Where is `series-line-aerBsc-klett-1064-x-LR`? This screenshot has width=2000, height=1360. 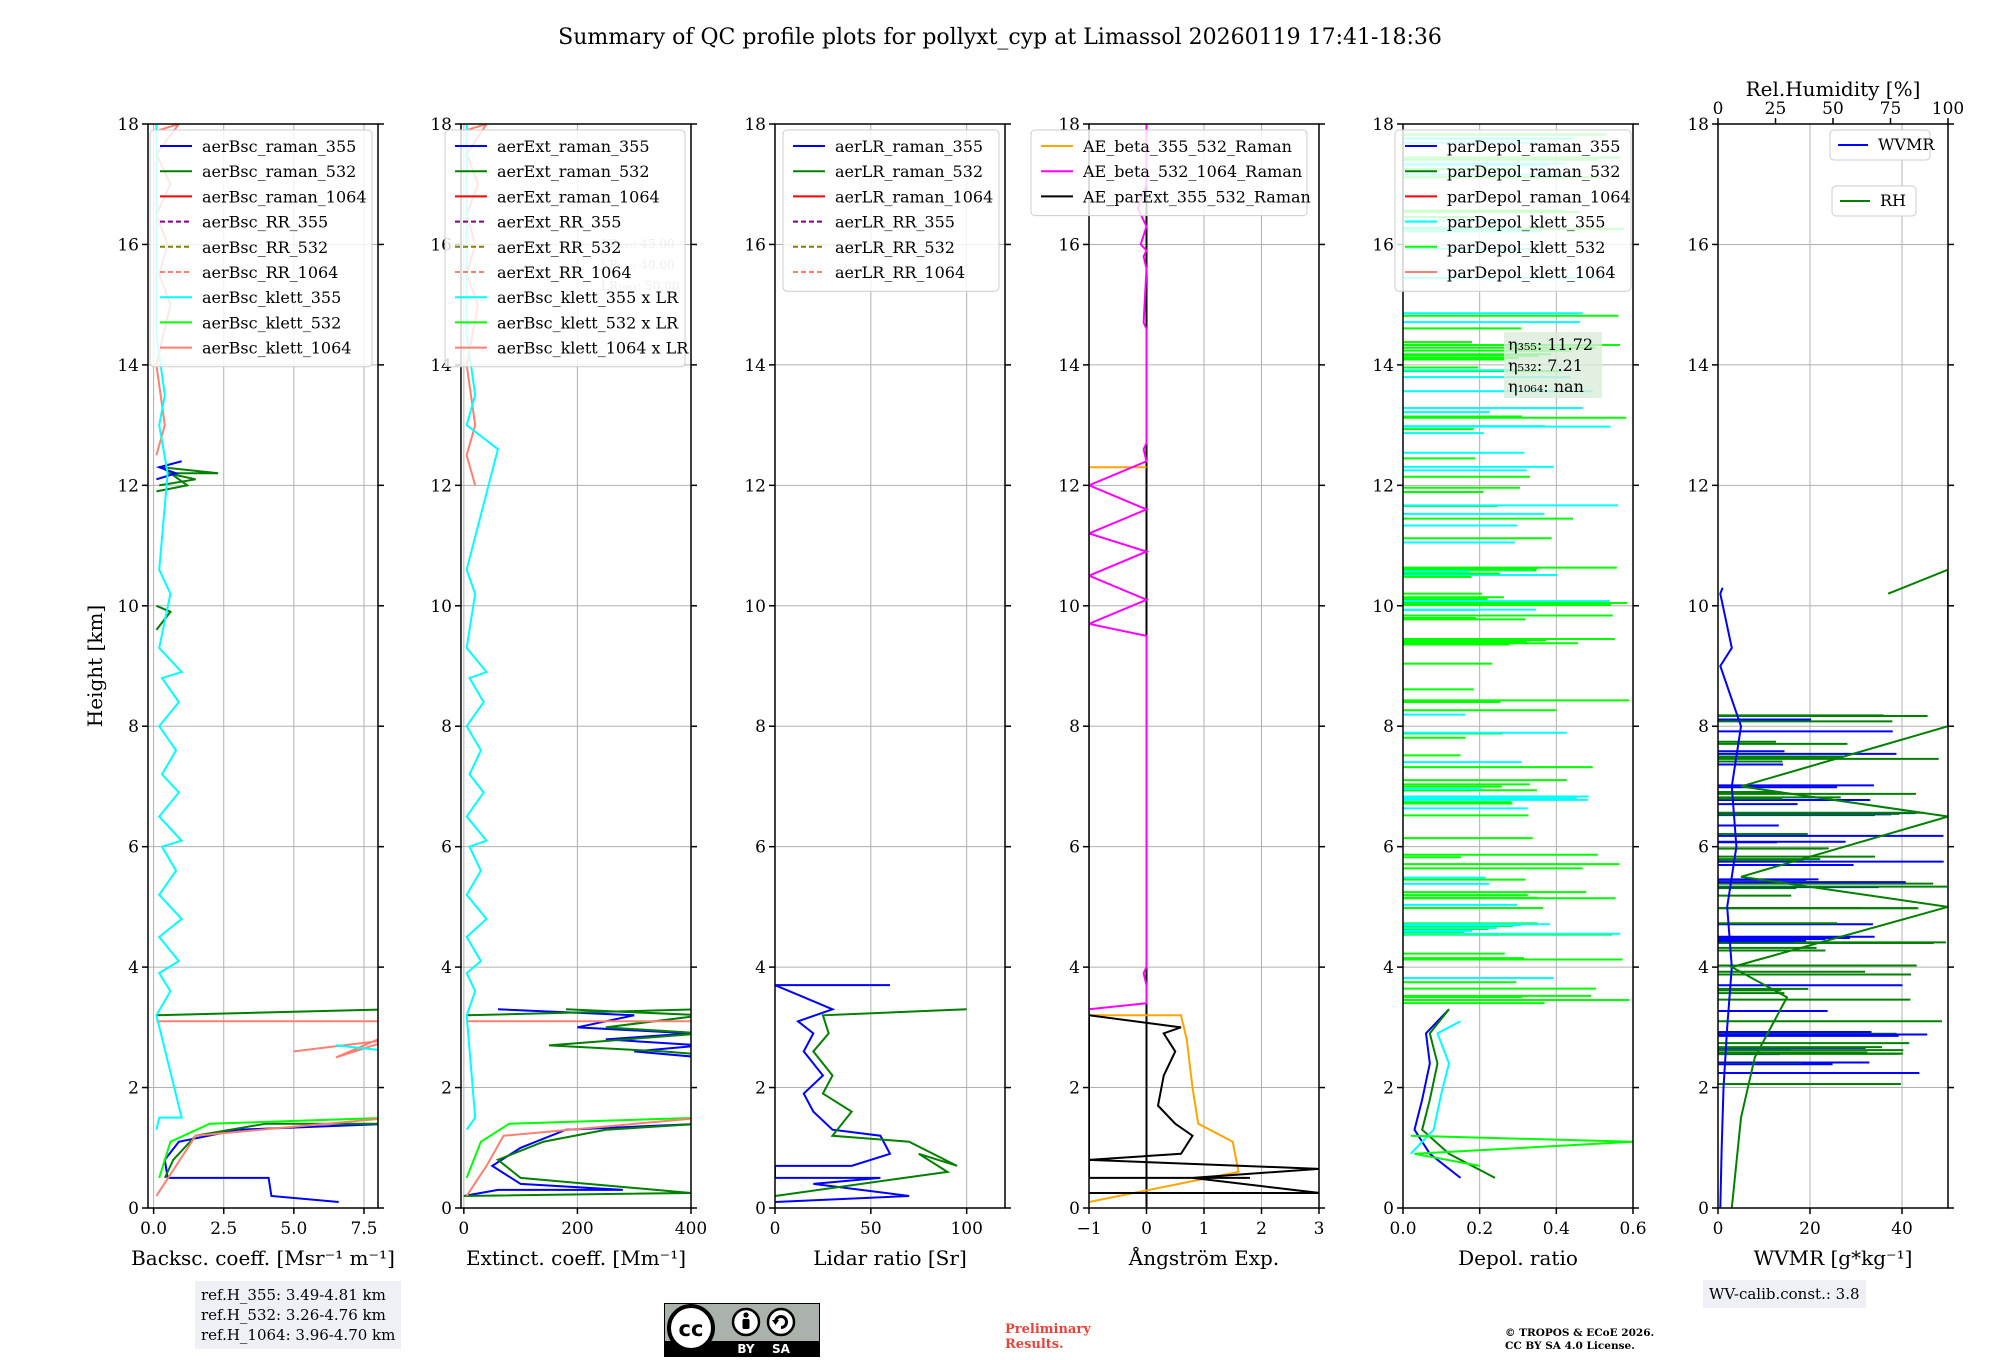
series-line-aerBsc-klett-1064-x-LR is located at coordinates (578, 1157).